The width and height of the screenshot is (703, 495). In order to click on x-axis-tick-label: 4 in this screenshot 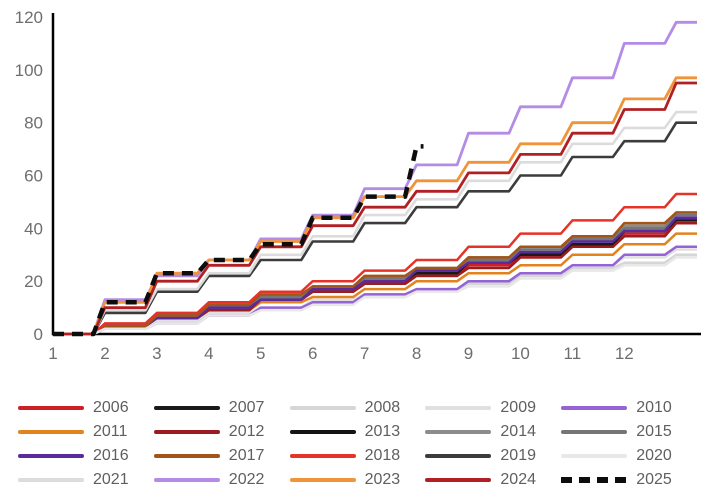, I will do `click(208, 353)`.